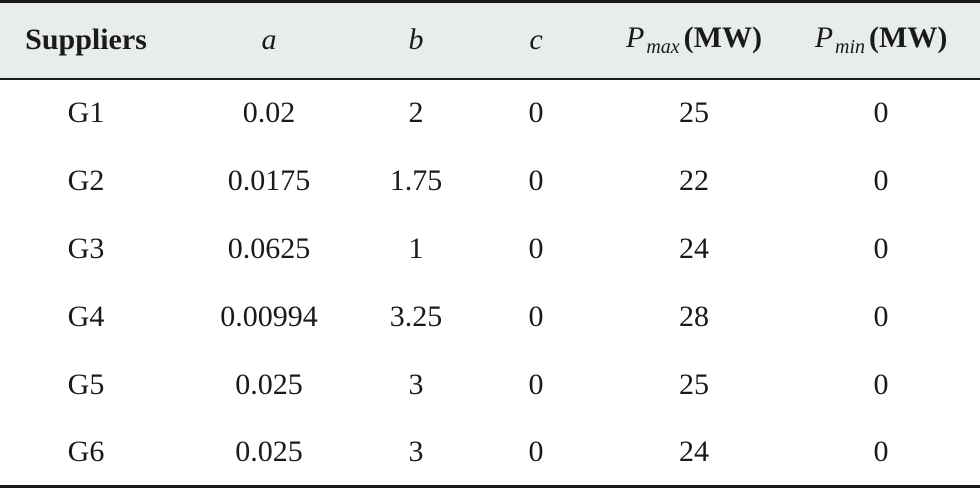  I want to click on cell-supplier: G3, so click(86, 248).